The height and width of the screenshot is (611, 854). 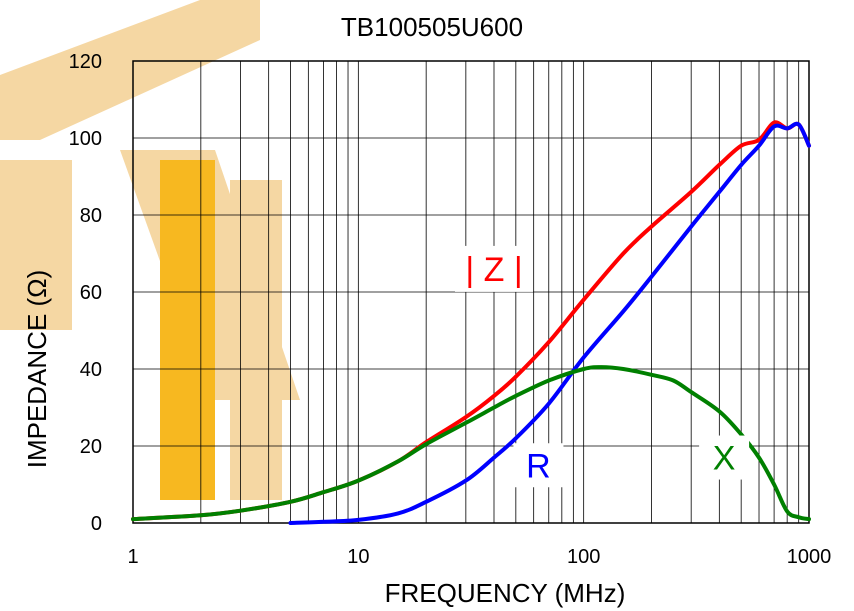 What do you see at coordinates (809, 557) in the screenshot?
I see `x-tick-label: 1000` at bounding box center [809, 557].